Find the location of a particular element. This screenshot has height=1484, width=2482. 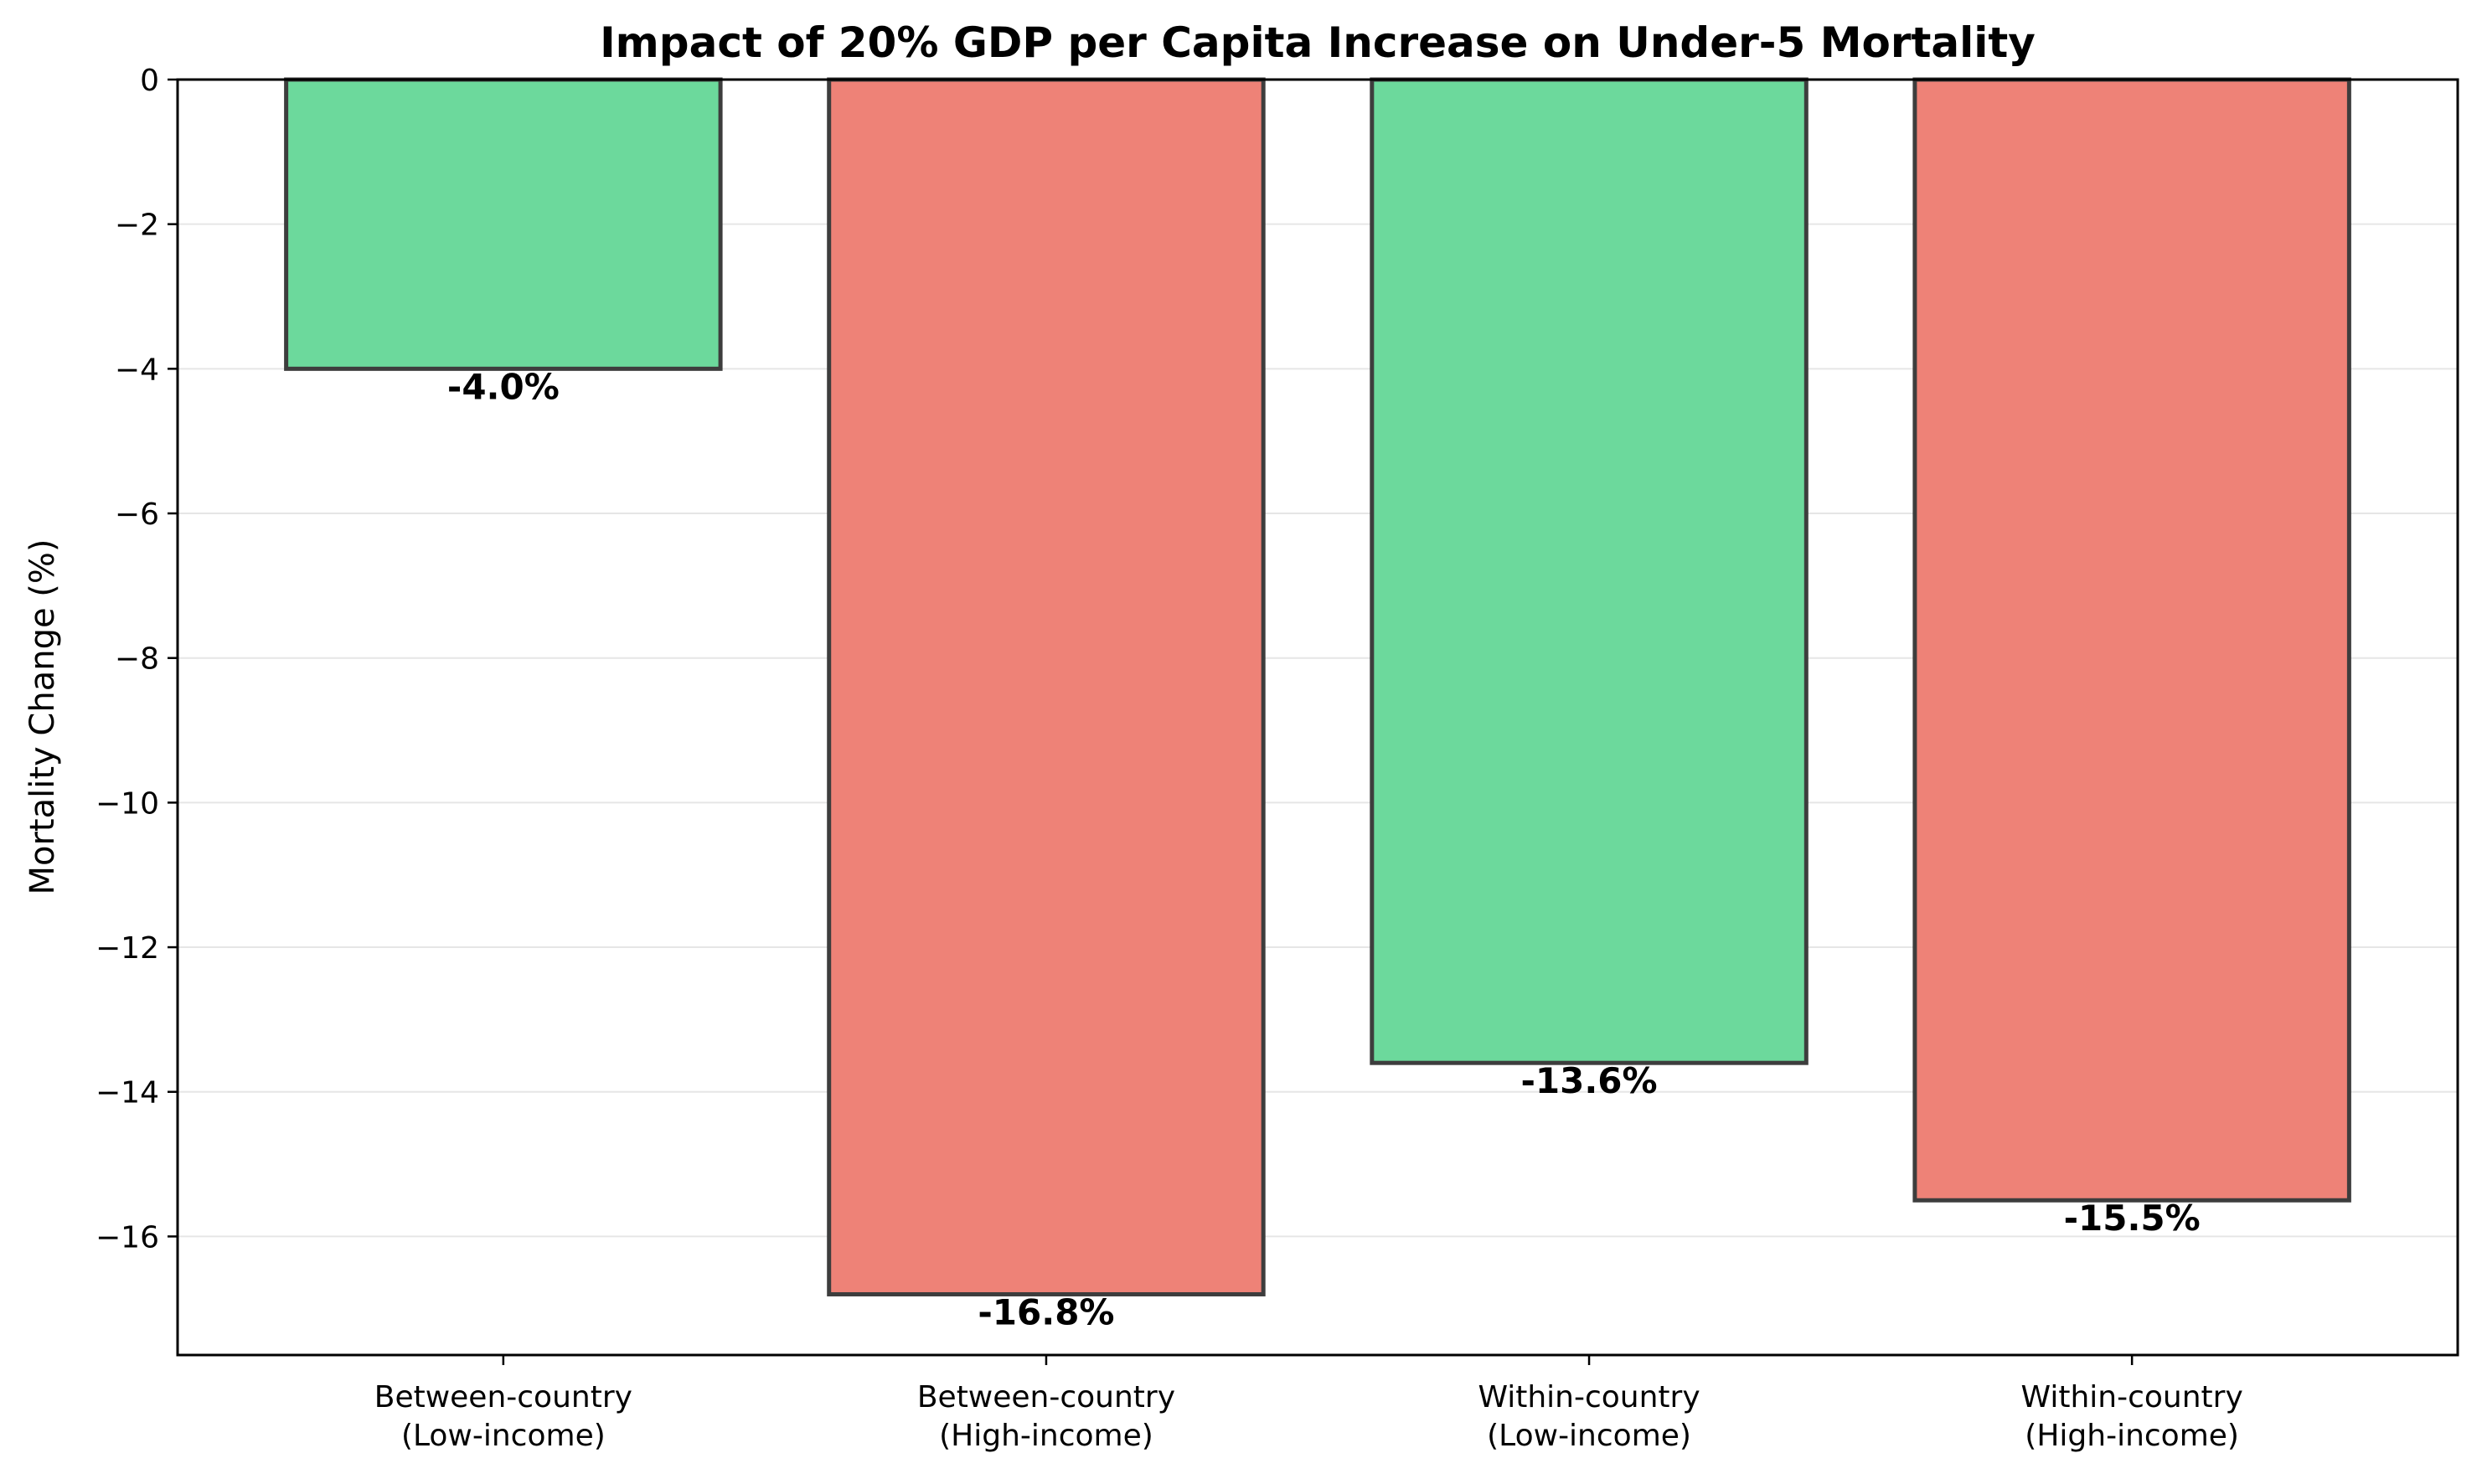

y-axis-title: Mortality Change (%) is located at coordinates (43, 717).